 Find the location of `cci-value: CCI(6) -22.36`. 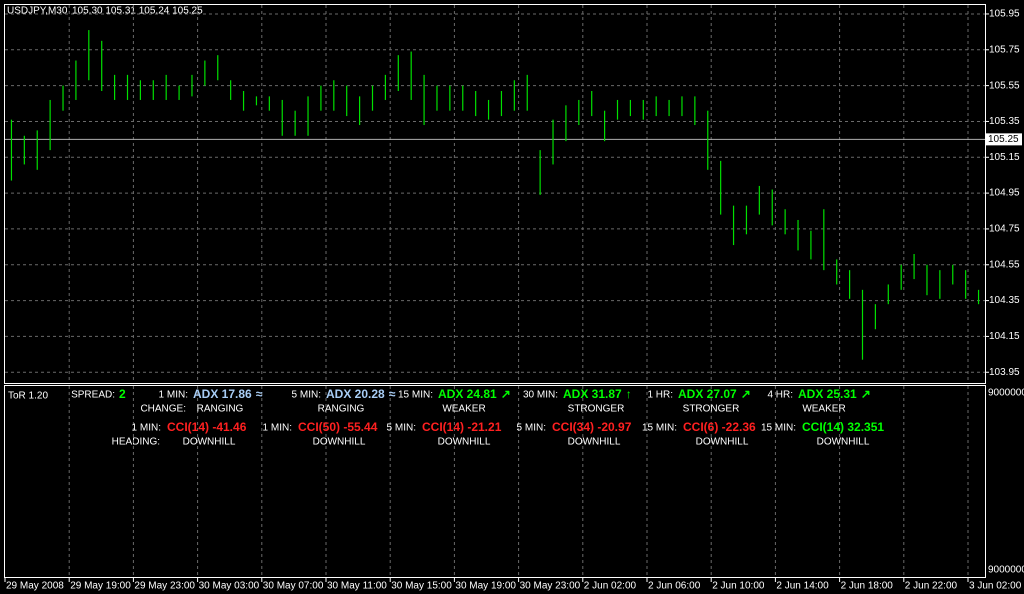

cci-value: CCI(6) -22.36 is located at coordinates (719, 427).